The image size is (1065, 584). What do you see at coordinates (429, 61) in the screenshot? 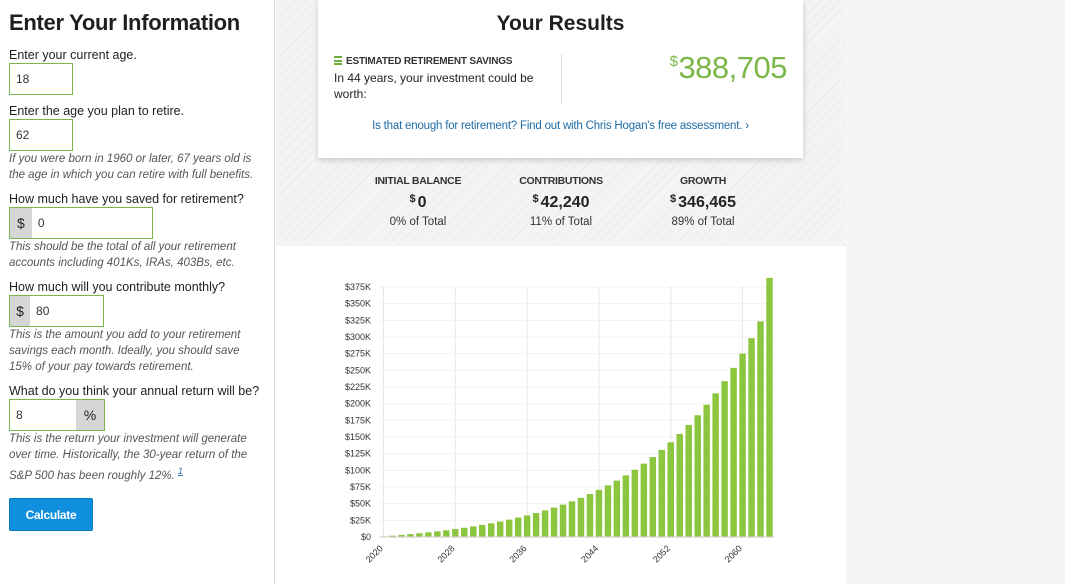
I see `estimated-savings-label-text: Estimated Retirement Savings` at bounding box center [429, 61].